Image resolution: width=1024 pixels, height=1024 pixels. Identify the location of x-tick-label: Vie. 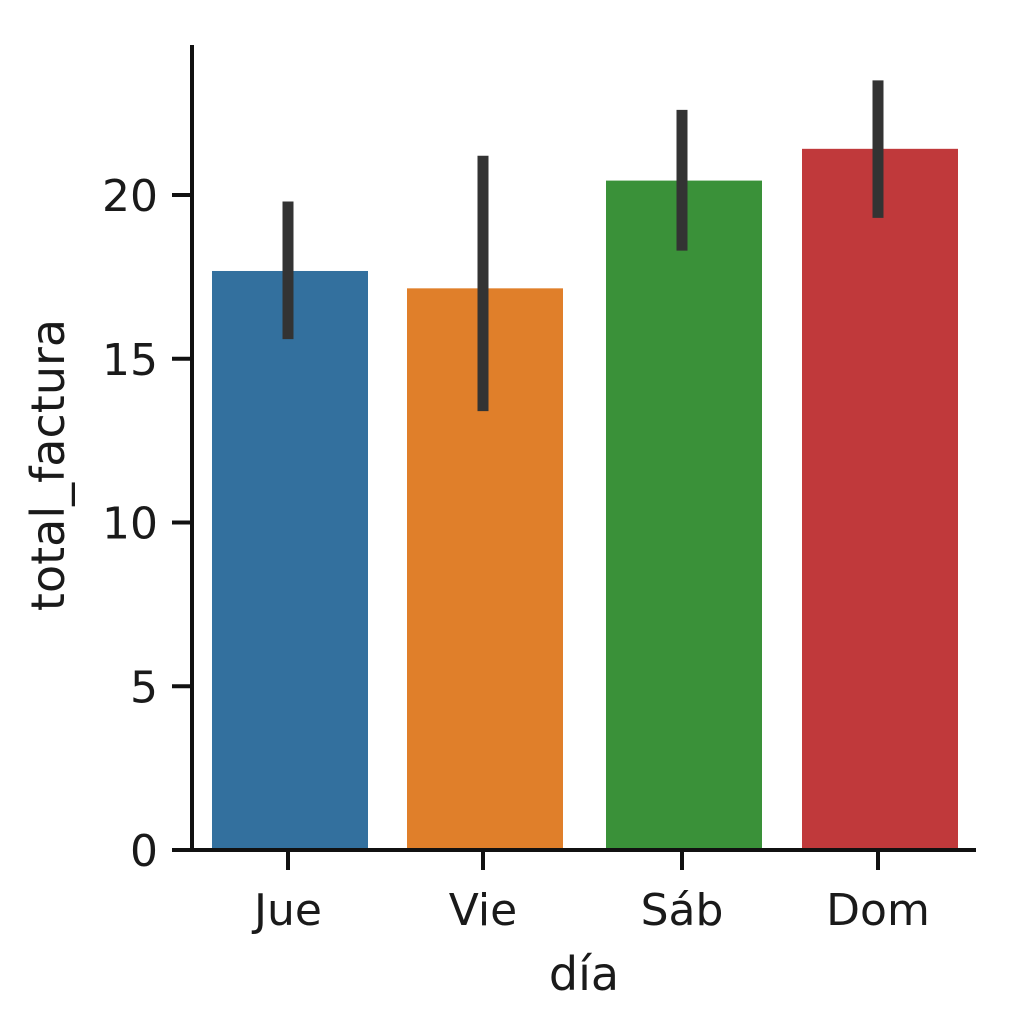
(483, 910).